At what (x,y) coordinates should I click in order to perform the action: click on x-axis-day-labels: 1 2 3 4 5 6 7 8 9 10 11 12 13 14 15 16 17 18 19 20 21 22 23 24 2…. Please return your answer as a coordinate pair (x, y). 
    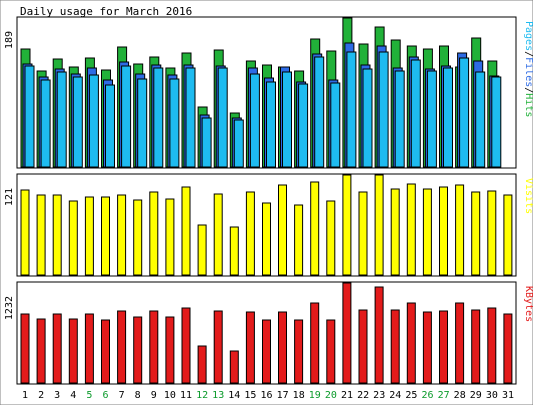
    Looking at the image, I should click on (268, 395).